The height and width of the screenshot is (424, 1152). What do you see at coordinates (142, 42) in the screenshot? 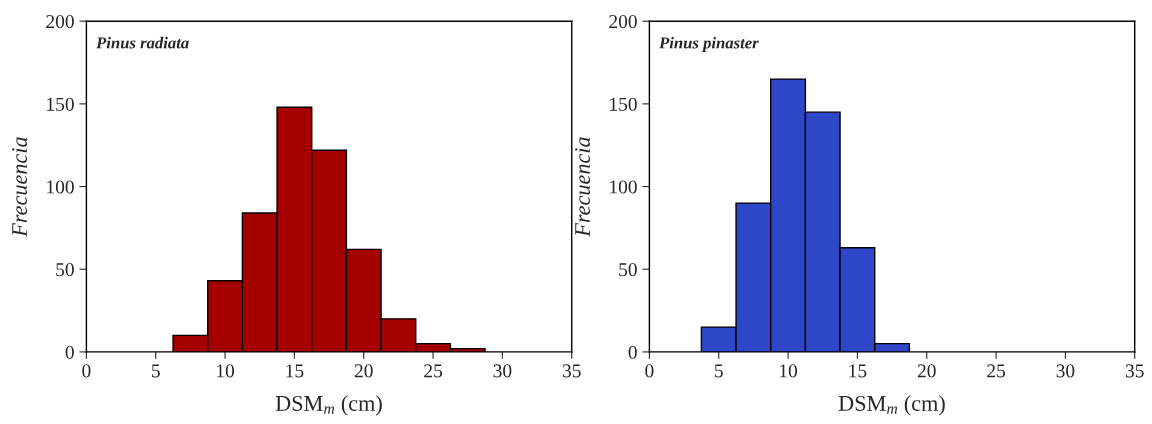
I see `annotation: Pinus radiata` at bounding box center [142, 42].